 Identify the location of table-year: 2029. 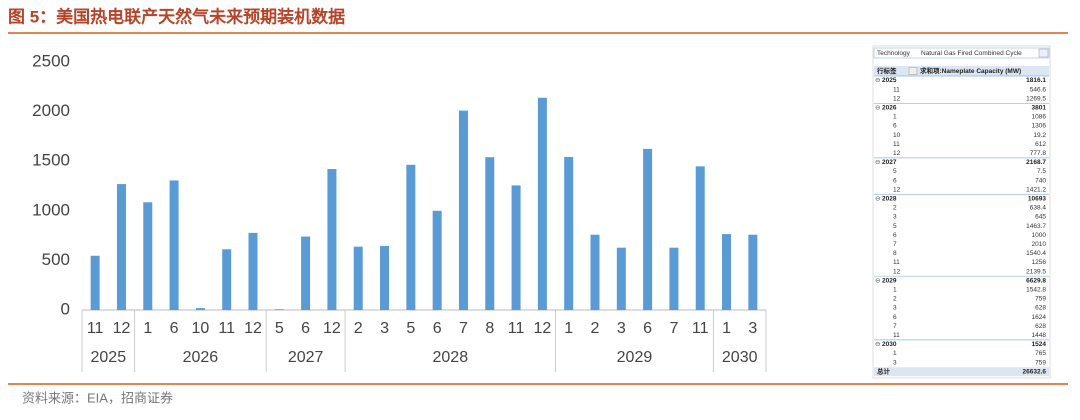
(889, 280).